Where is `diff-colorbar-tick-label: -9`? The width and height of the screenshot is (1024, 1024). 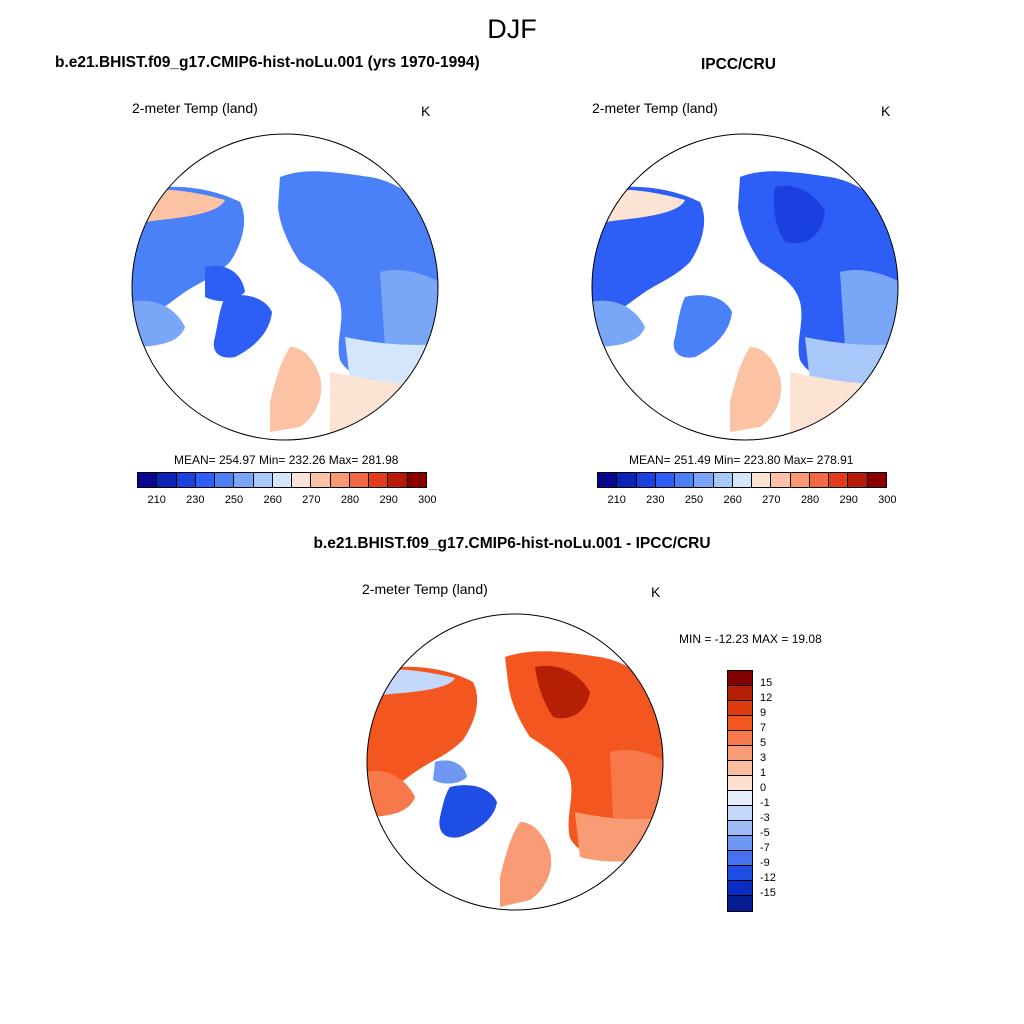 diff-colorbar-tick-label: -9 is located at coordinates (765, 863).